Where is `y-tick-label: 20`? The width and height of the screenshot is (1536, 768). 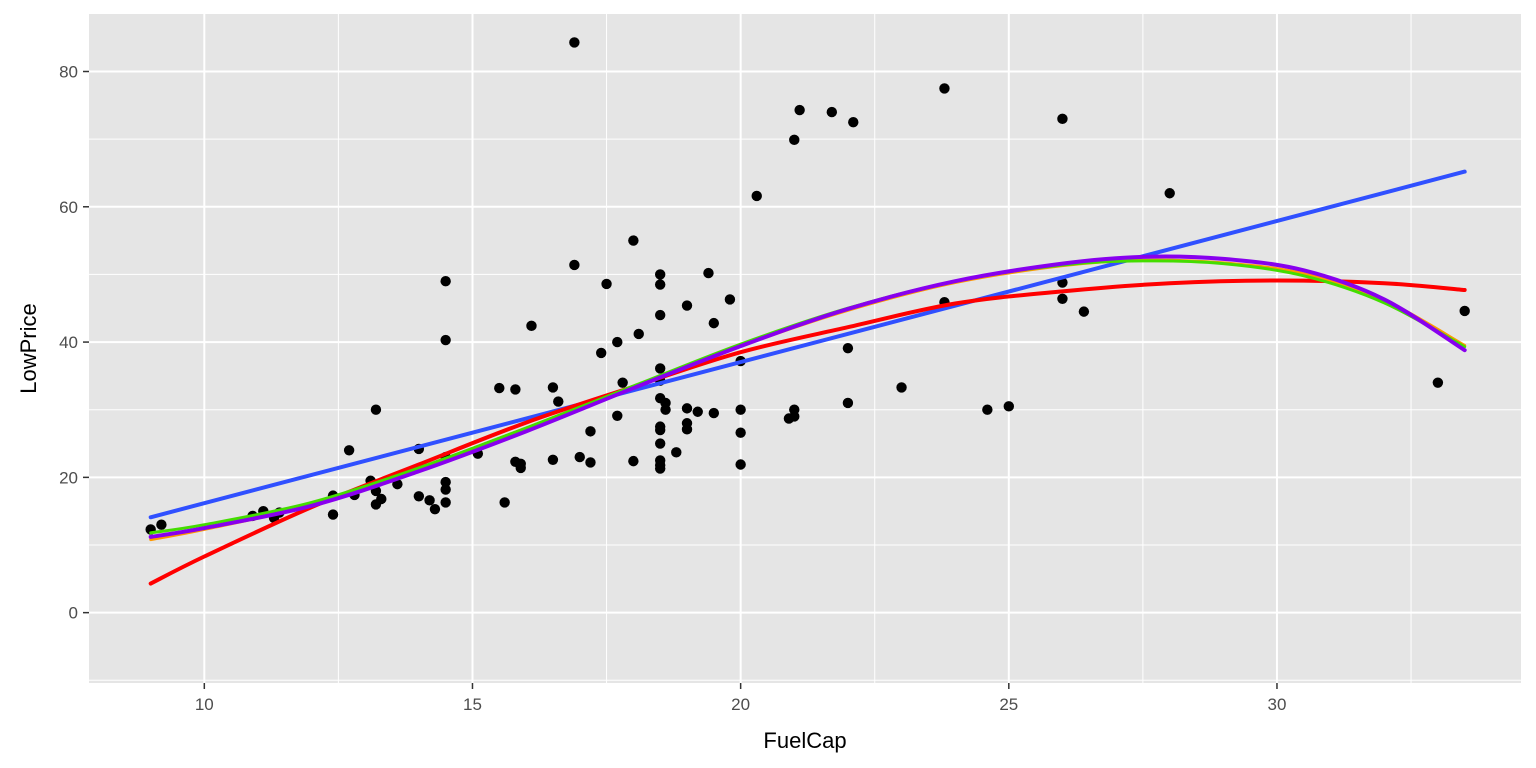
y-tick-label: 20 is located at coordinates (68, 477).